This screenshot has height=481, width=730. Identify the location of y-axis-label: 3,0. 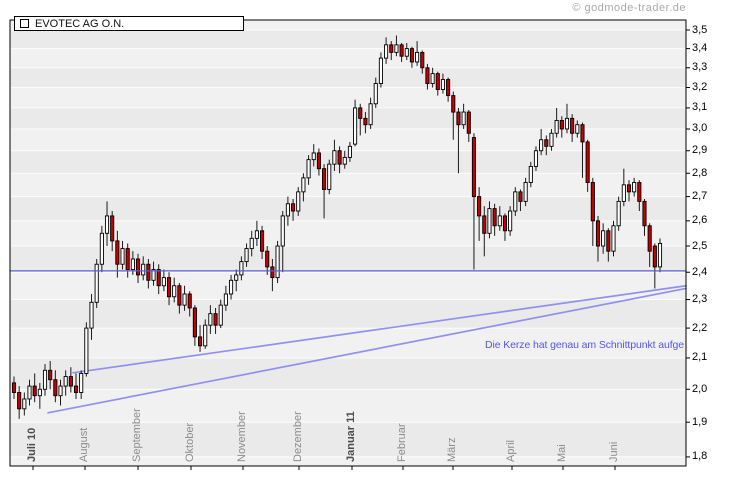
(700, 128).